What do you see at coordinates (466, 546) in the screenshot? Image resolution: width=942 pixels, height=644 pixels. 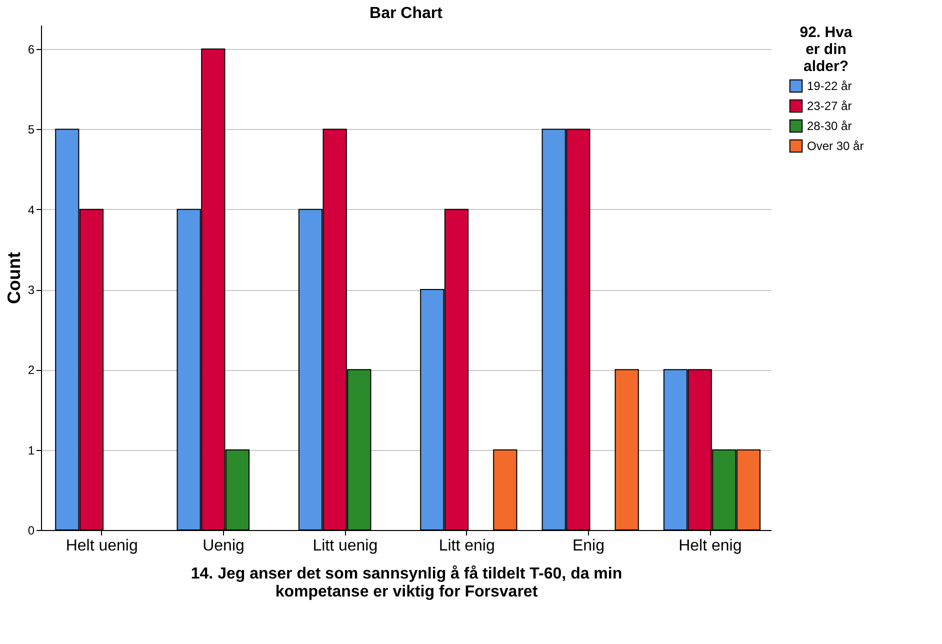 I see `x-tick-label: Litt enig` at bounding box center [466, 546].